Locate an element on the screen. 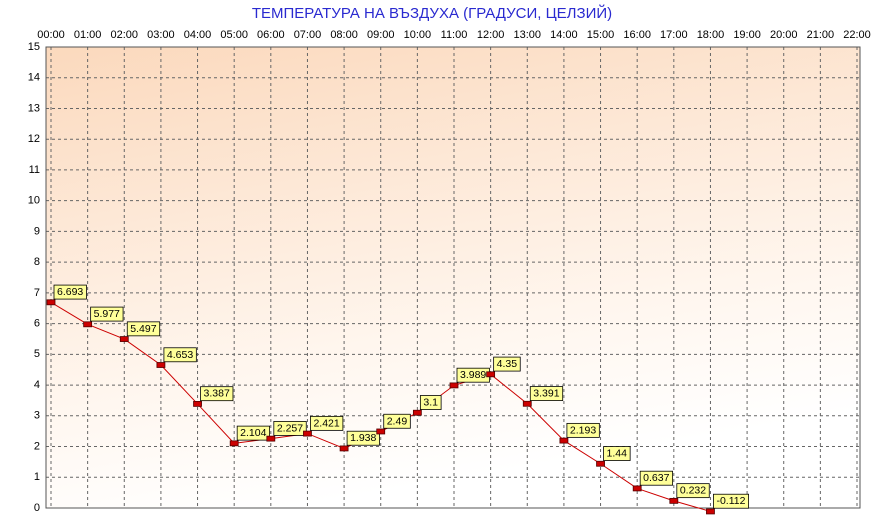  x-tick-label: 03:00 is located at coordinates (161, 35).